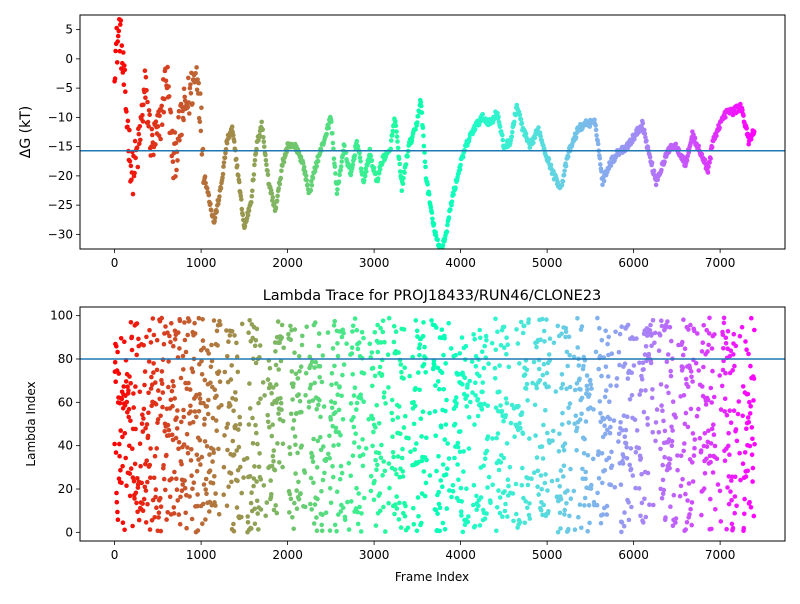  I want to click on y-tick-label: 60, so click(65, 402).